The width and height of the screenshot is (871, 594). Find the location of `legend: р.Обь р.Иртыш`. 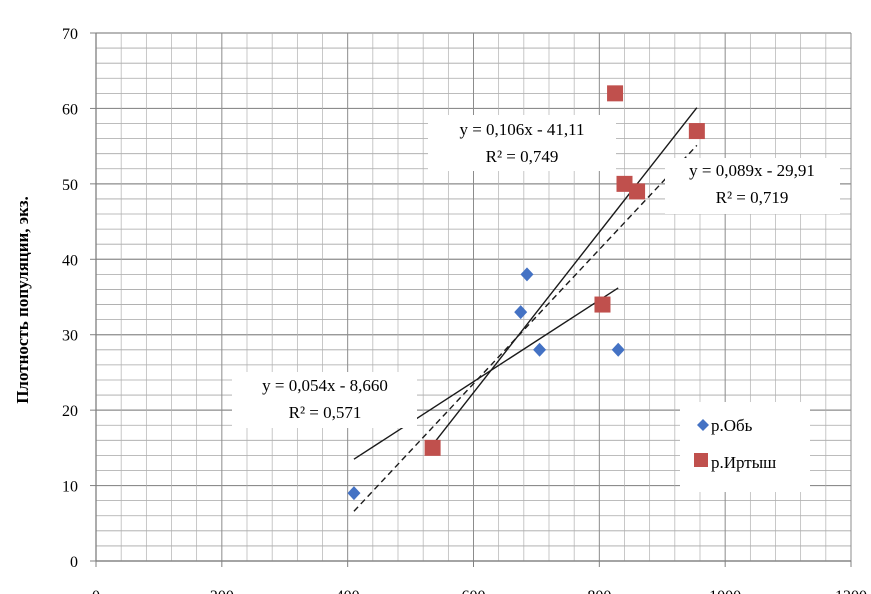

legend: р.Обь р.Иртыш is located at coordinates (745, 447).